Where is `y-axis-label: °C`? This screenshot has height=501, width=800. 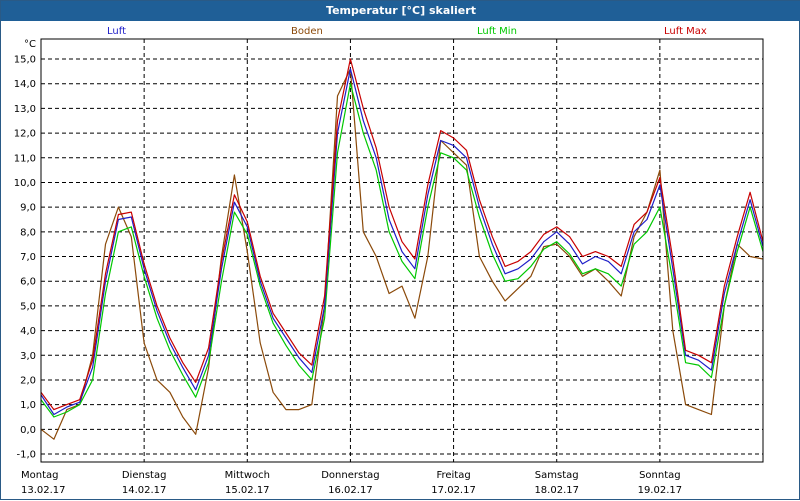 y-axis-label: °C is located at coordinates (30, 44).